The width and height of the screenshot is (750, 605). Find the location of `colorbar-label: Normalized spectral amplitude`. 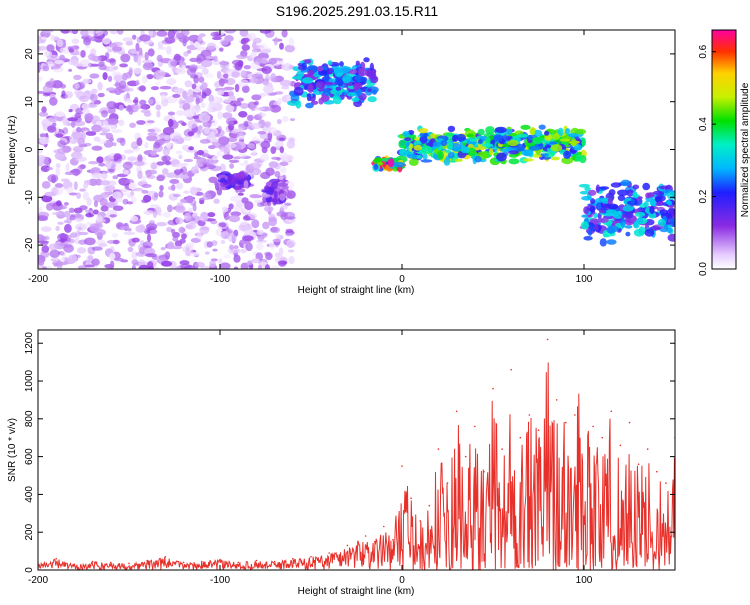

colorbar-label: Normalized spectral amplitude is located at coordinates (745, 149).